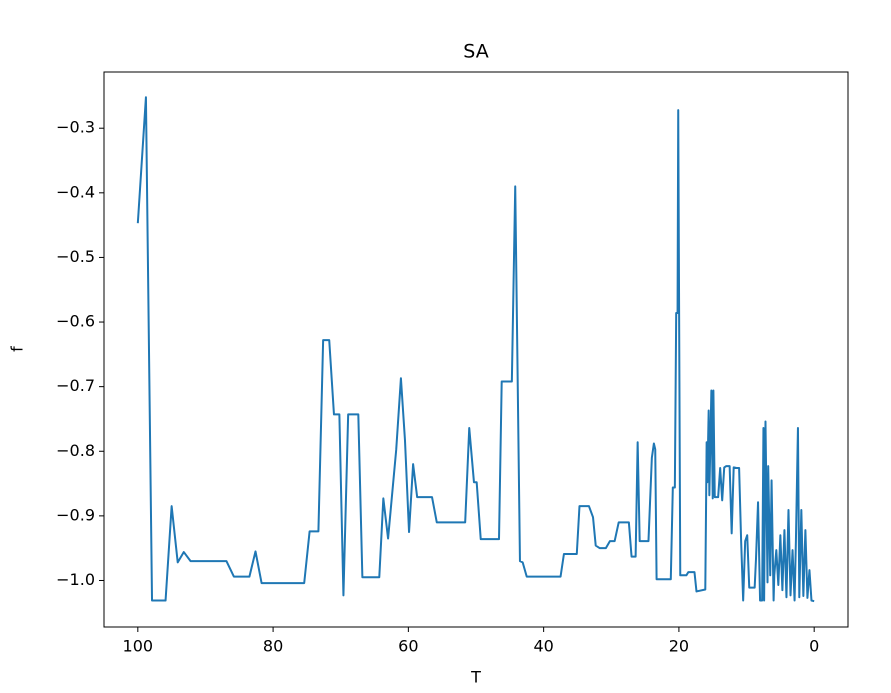 This screenshot has height=693, width=891. Describe the element at coordinates (475, 677) in the screenshot. I see `x-axis-label: T` at that location.